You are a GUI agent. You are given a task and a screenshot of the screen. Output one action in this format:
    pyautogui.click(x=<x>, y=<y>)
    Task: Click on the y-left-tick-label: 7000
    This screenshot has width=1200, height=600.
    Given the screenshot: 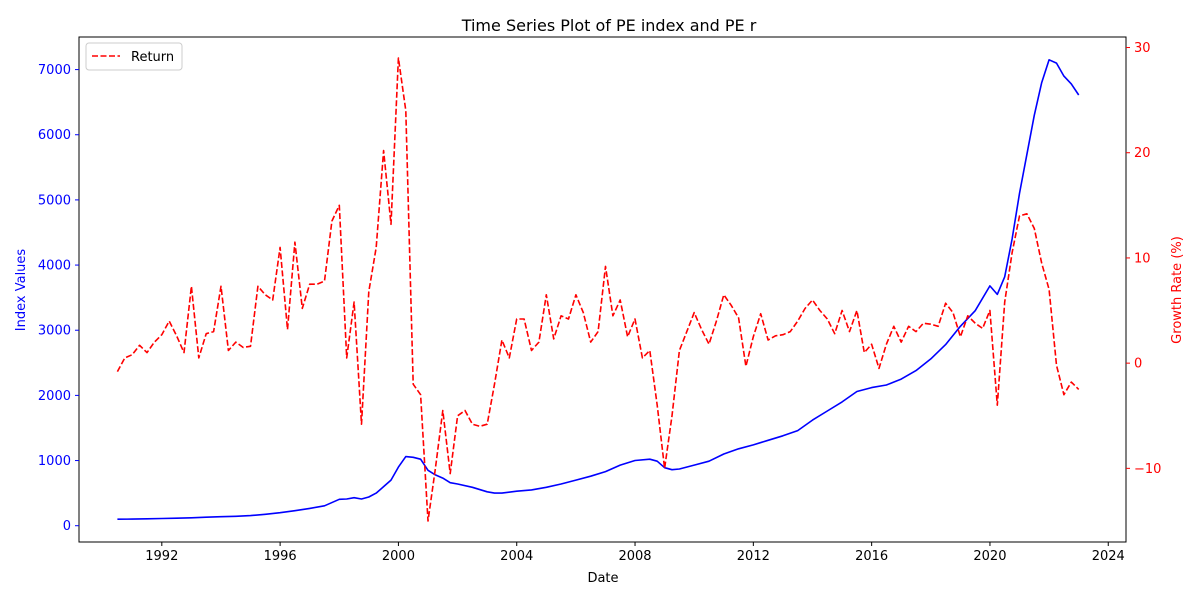 What is the action you would take?
    pyautogui.click(x=54, y=70)
    